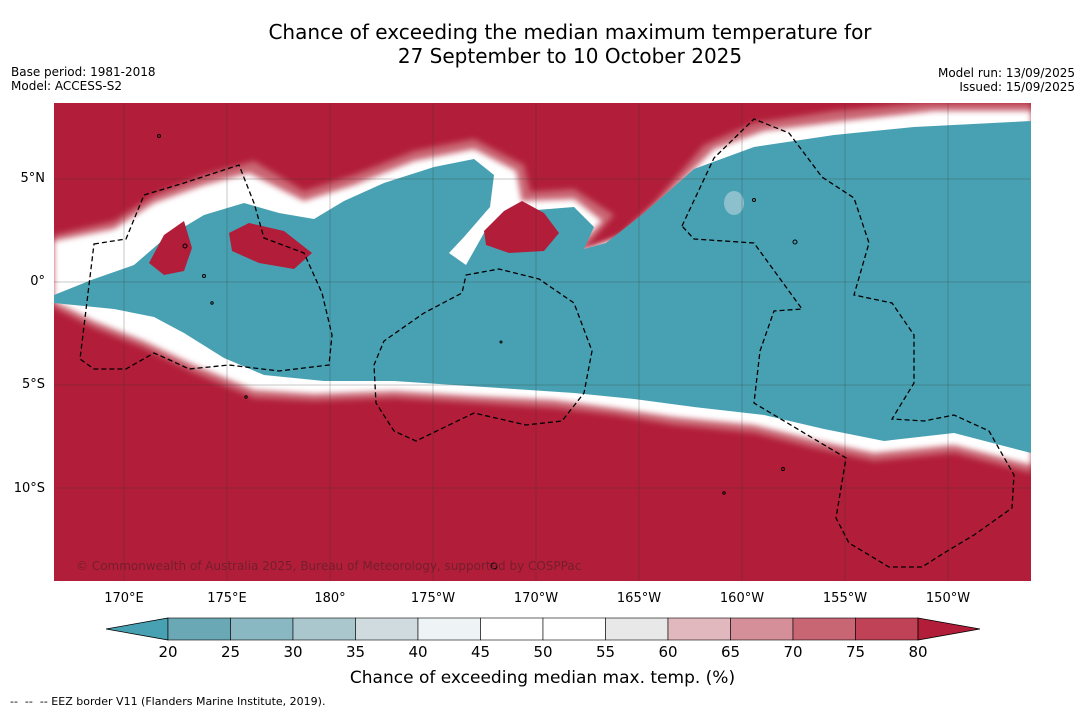 The width and height of the screenshot is (1085, 713). Describe the element at coordinates (845, 598) in the screenshot. I see `lon-label: 155°W` at that location.